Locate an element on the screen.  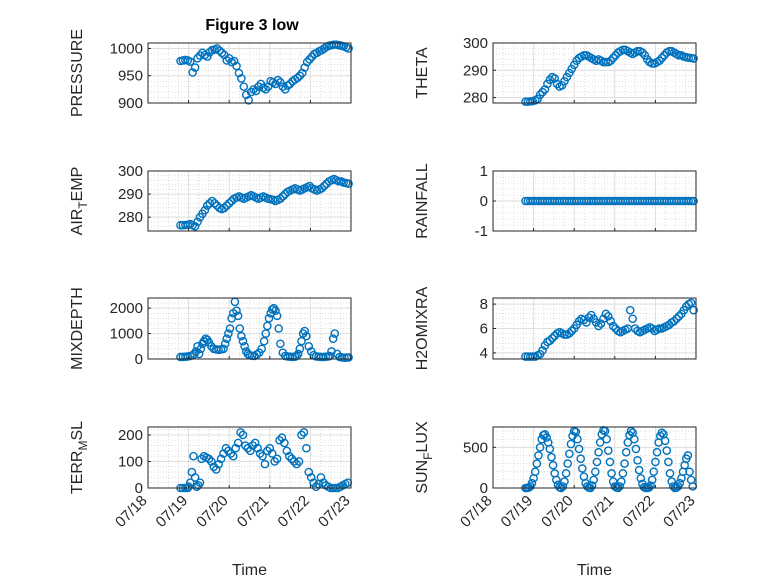
y-axis-label: SUNFLUX is located at coordinates (424, 457).